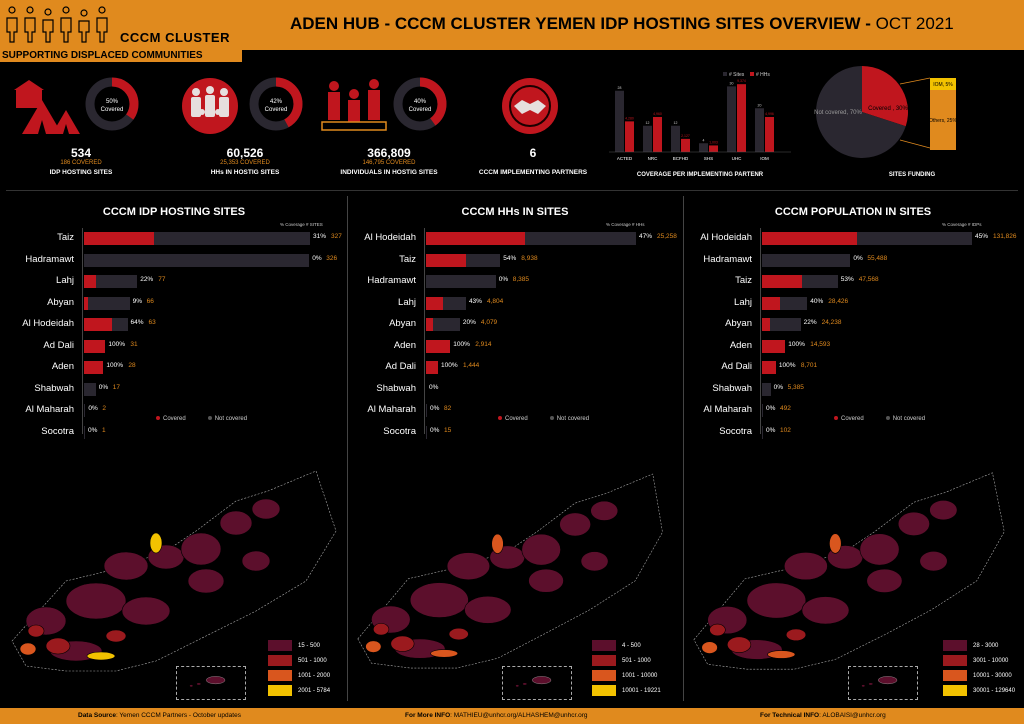 The height and width of the screenshot is (724, 1024). I want to click on chart-row: Lahj 43% 4,804, so click(515, 302).